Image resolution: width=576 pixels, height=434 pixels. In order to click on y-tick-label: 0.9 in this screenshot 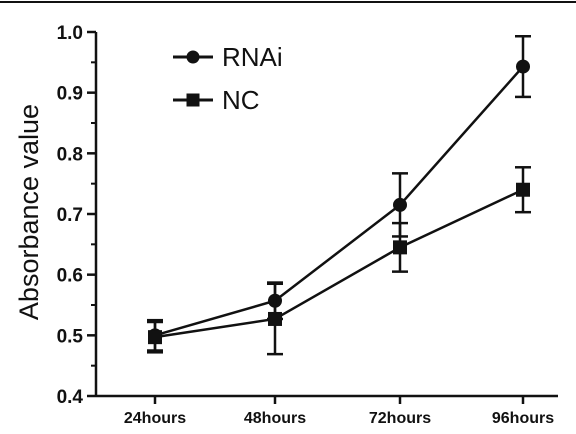, I will do `click(70, 94)`.